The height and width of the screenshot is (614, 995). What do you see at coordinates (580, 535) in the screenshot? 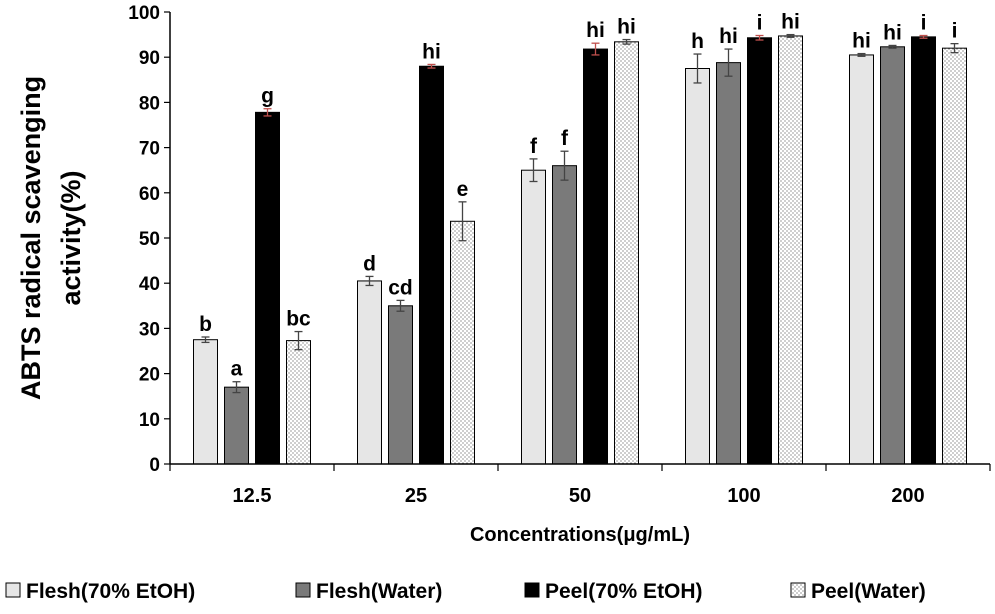
I see `x-axis-label: Concentrations(μg/mL)` at bounding box center [580, 535].